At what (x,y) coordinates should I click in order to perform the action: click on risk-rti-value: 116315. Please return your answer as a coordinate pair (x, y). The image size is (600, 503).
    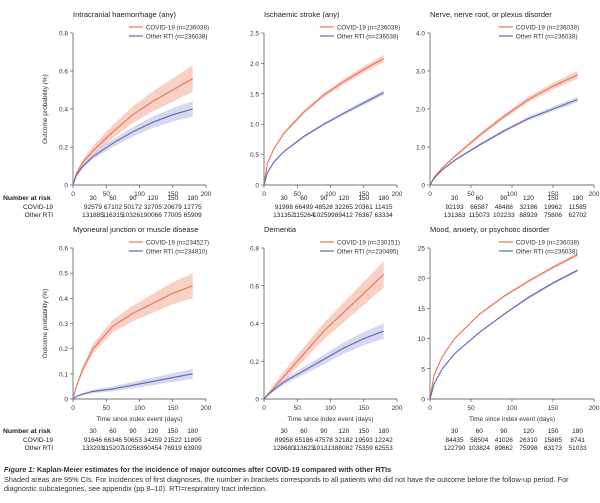
    Looking at the image, I should click on (113, 215).